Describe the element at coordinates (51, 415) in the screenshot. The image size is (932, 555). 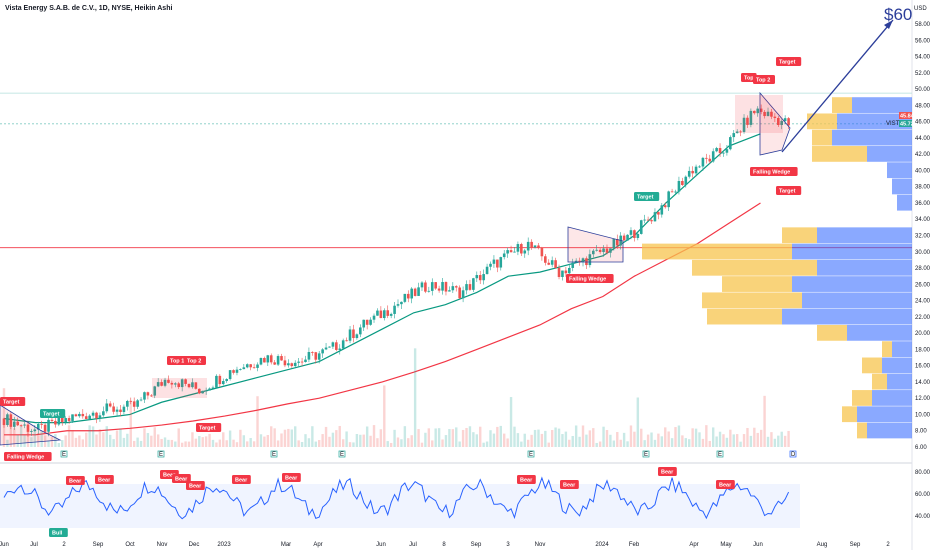
I see `target-label: Target` at that location.